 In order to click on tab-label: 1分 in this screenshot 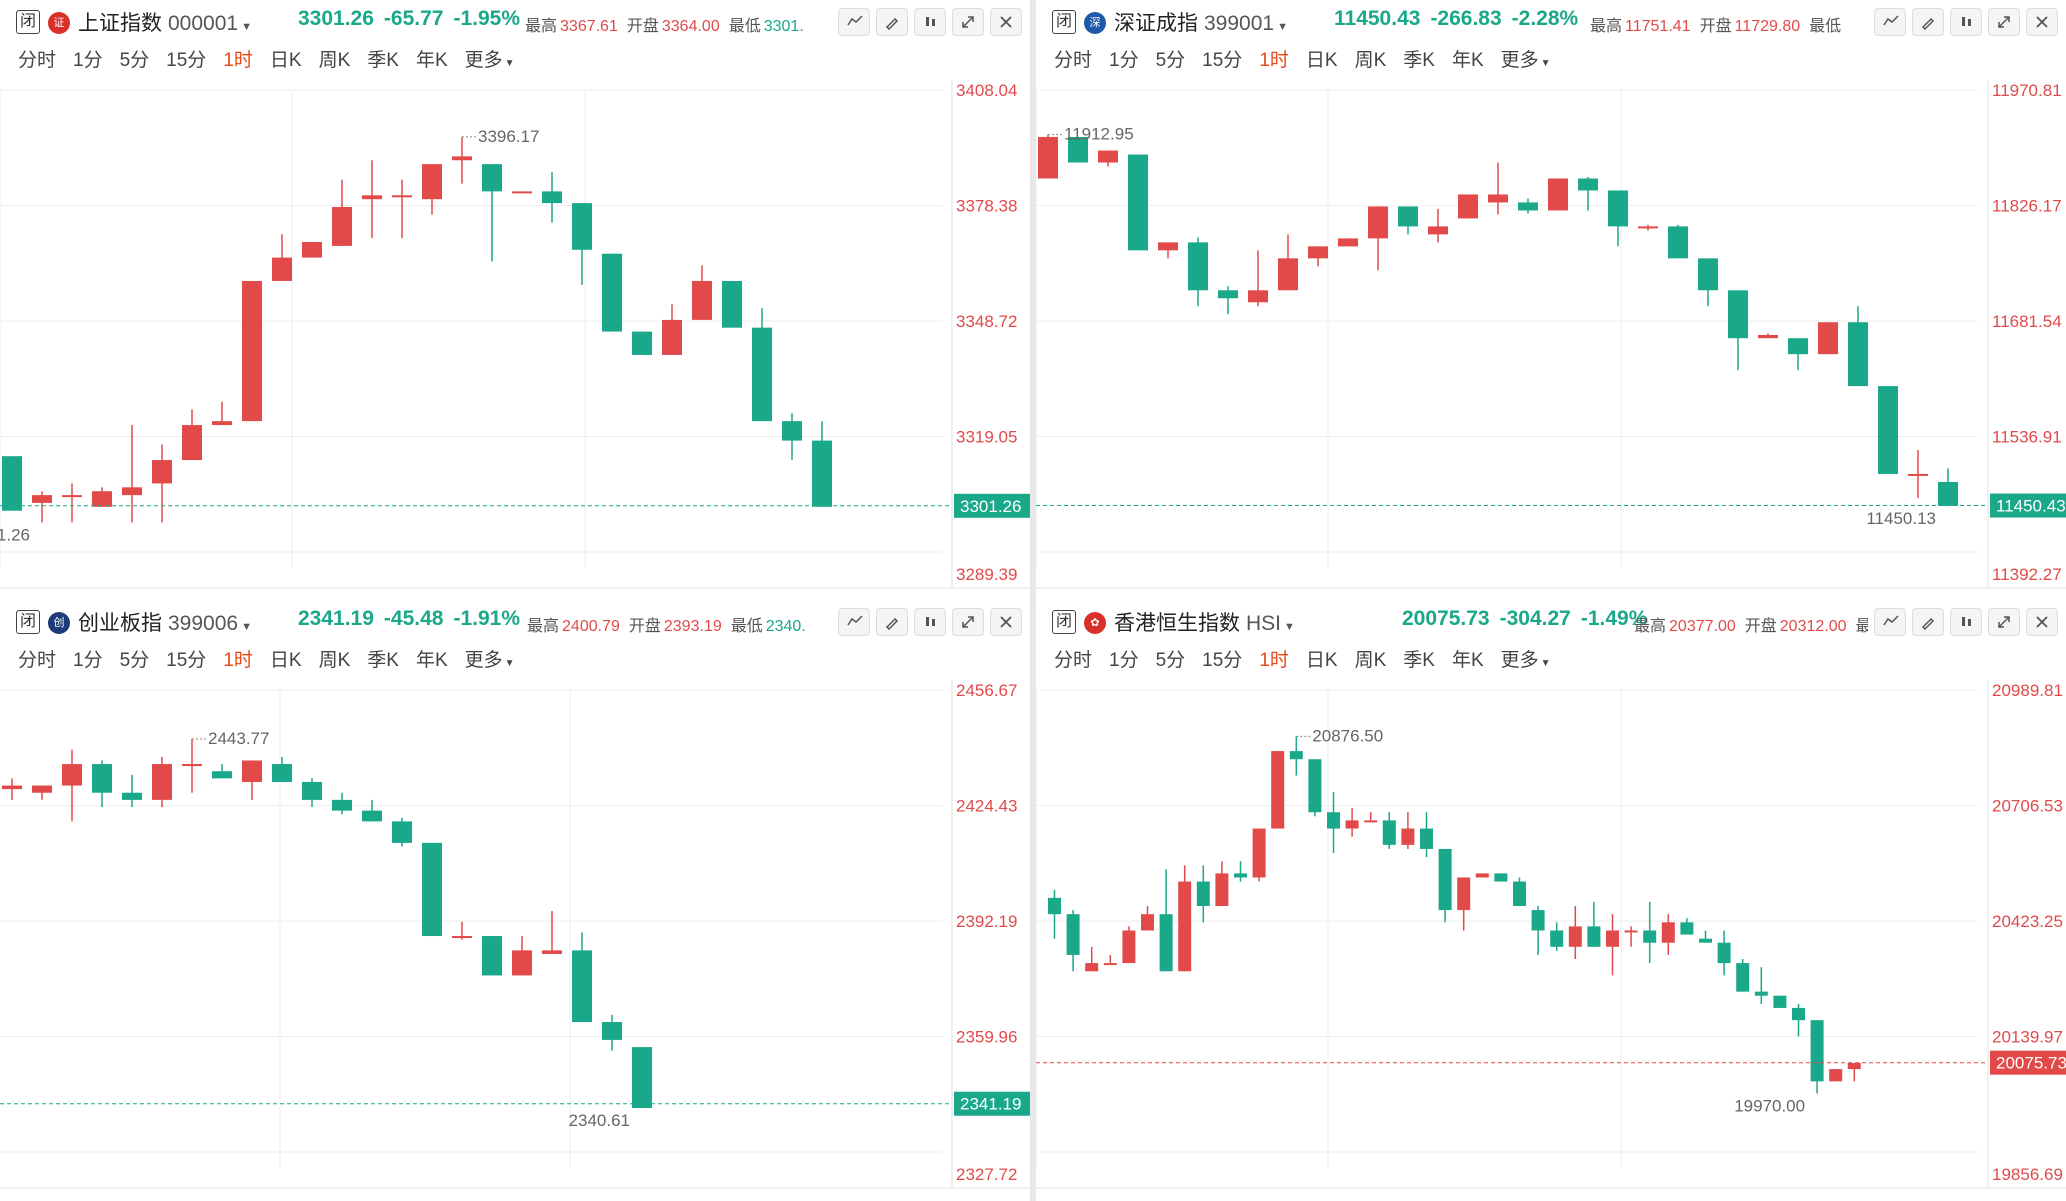, I will do `click(88, 60)`.